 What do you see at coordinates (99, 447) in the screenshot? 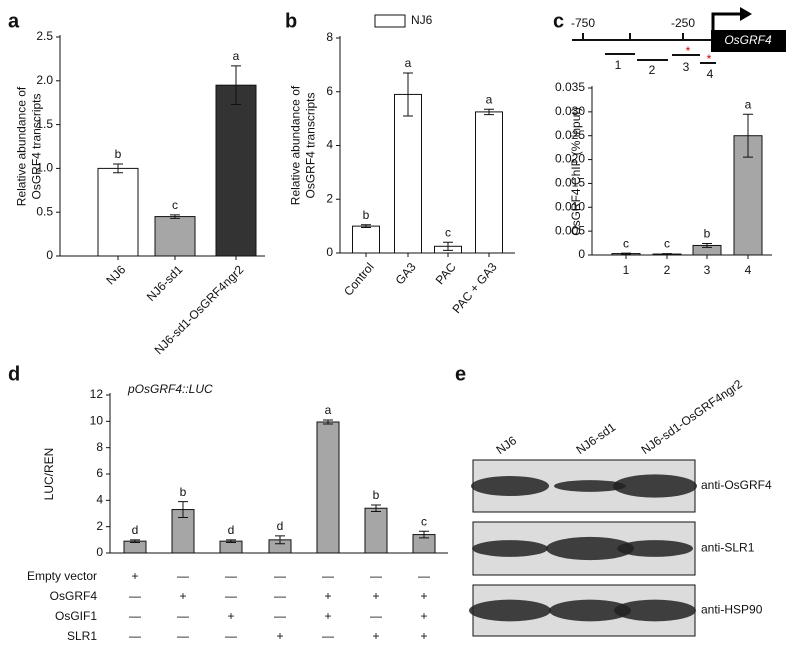
I see `y-tick-label: 8` at bounding box center [99, 447].